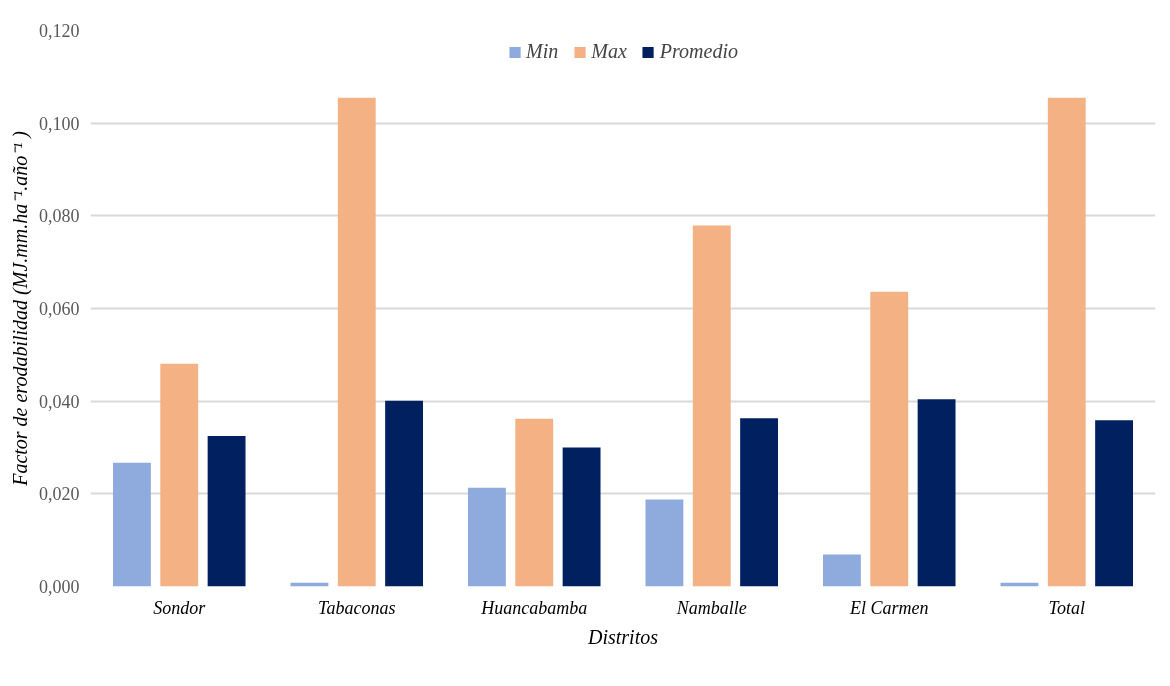 The height and width of the screenshot is (686, 1170). What do you see at coordinates (180, 607) in the screenshot?
I see `x-tick-label: Sondor` at bounding box center [180, 607].